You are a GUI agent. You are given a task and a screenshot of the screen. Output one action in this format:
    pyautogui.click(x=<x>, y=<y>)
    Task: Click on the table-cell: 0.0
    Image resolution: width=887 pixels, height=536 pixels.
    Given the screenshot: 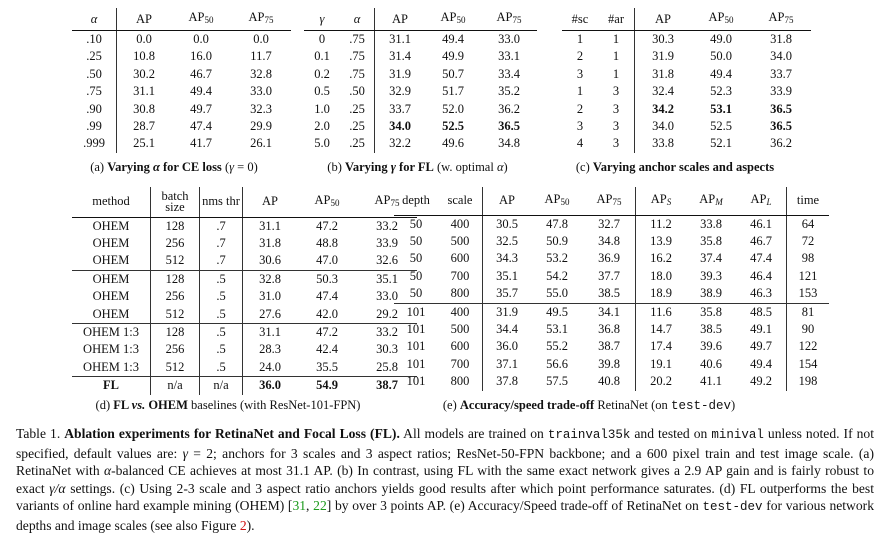 What is the action you would take?
    pyautogui.click(x=261, y=39)
    